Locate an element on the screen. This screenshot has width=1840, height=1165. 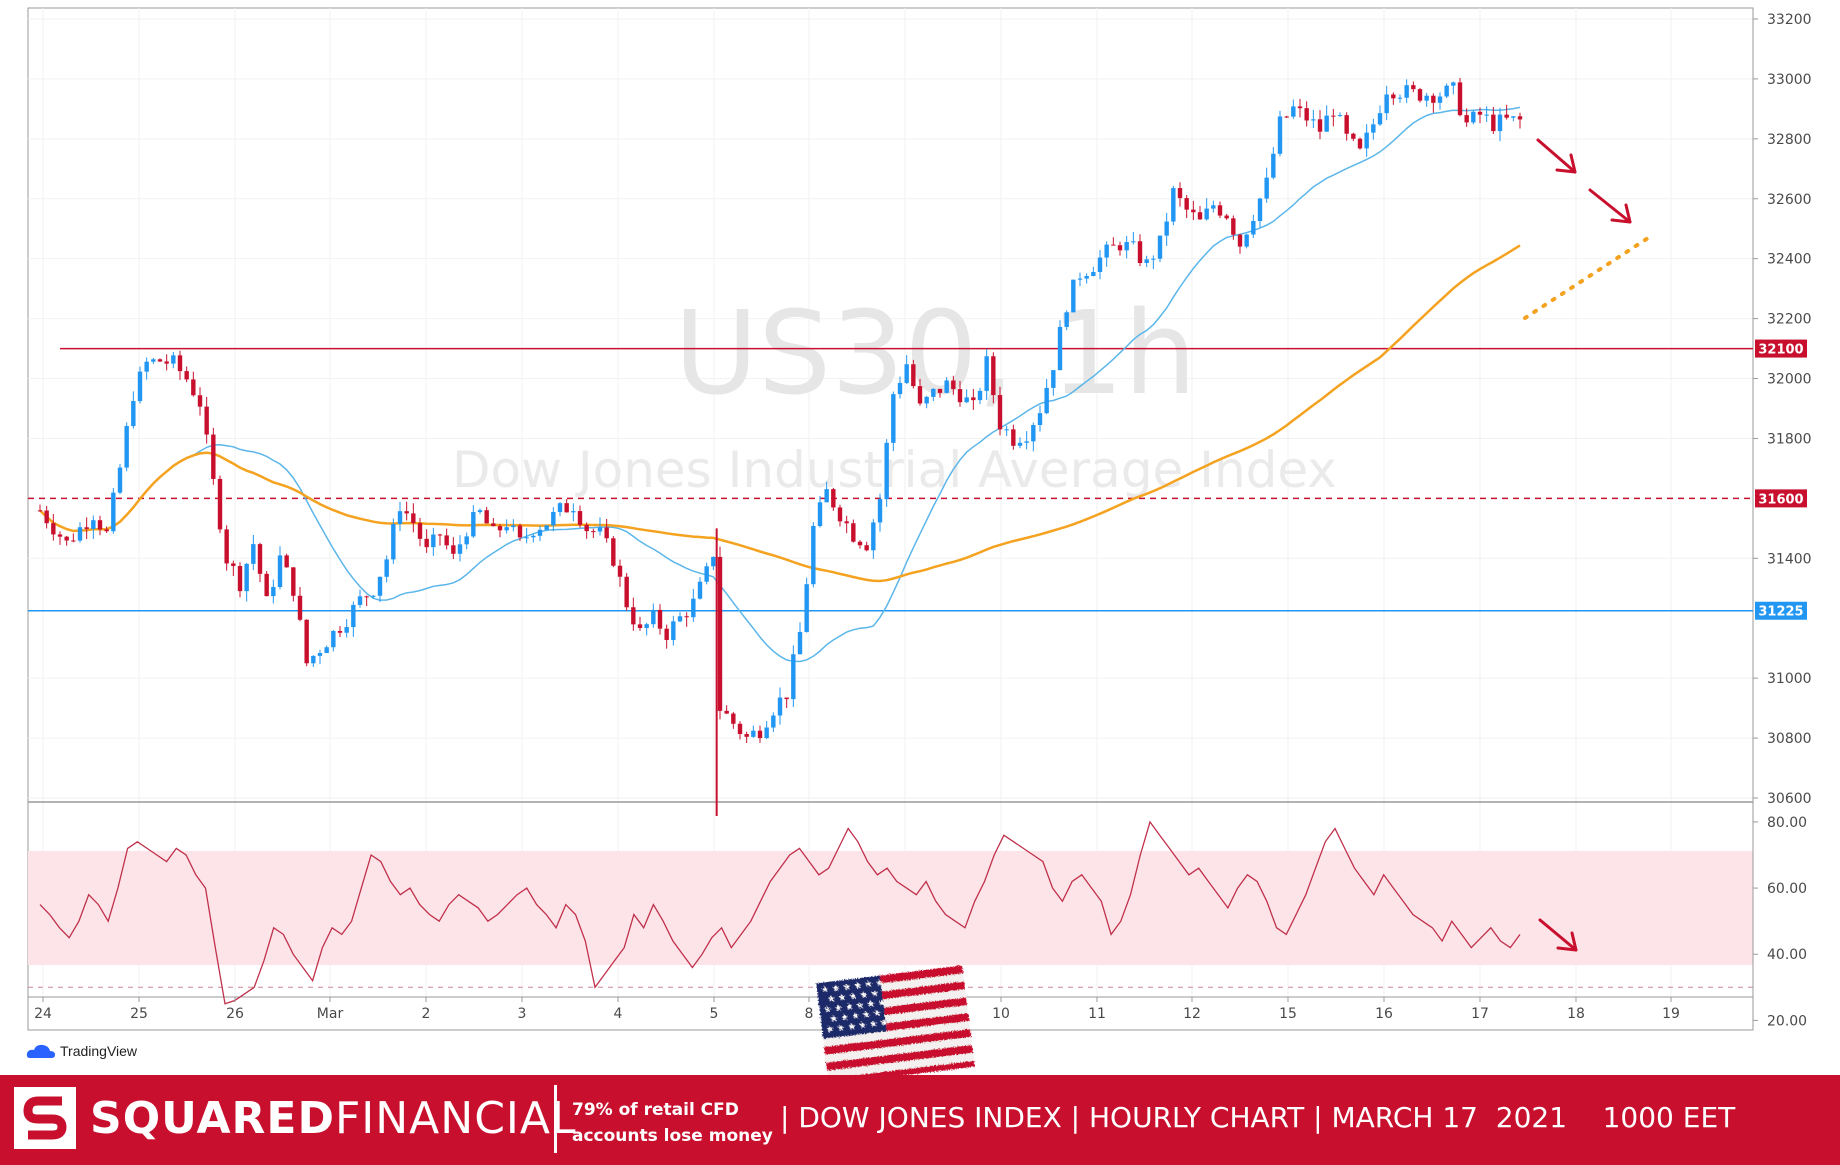
time-tick-label: 10 is located at coordinates (1001, 1014).